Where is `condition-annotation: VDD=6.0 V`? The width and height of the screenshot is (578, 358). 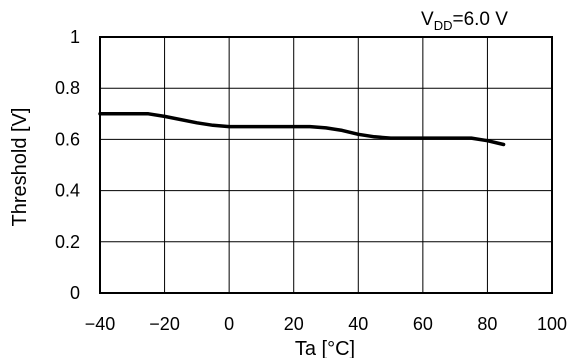 condition-annotation: VDD=6.0 V is located at coordinates (464, 21).